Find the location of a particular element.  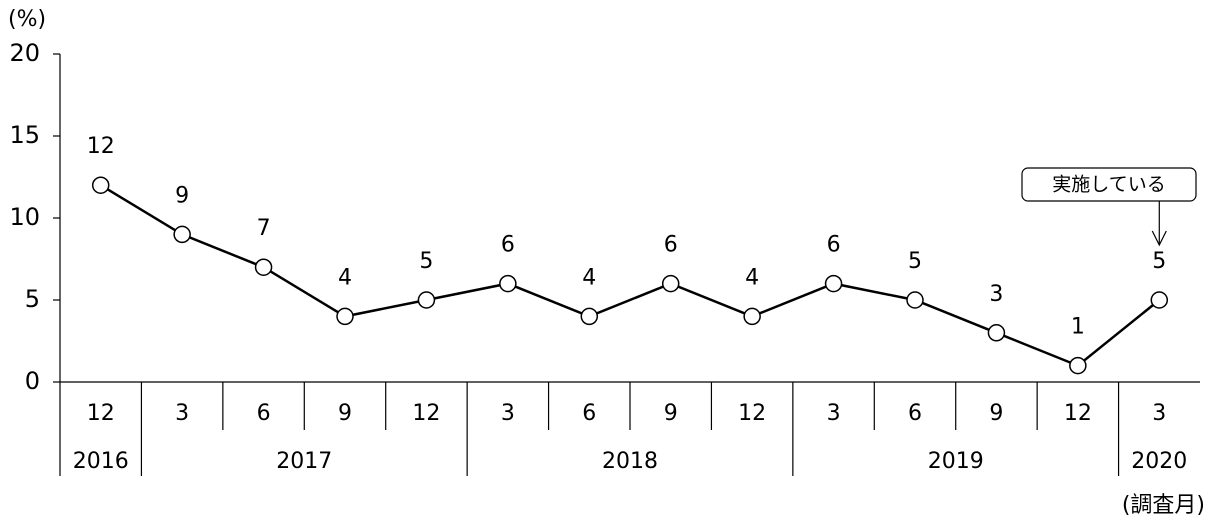

data-label: 7 is located at coordinates (264, 228).